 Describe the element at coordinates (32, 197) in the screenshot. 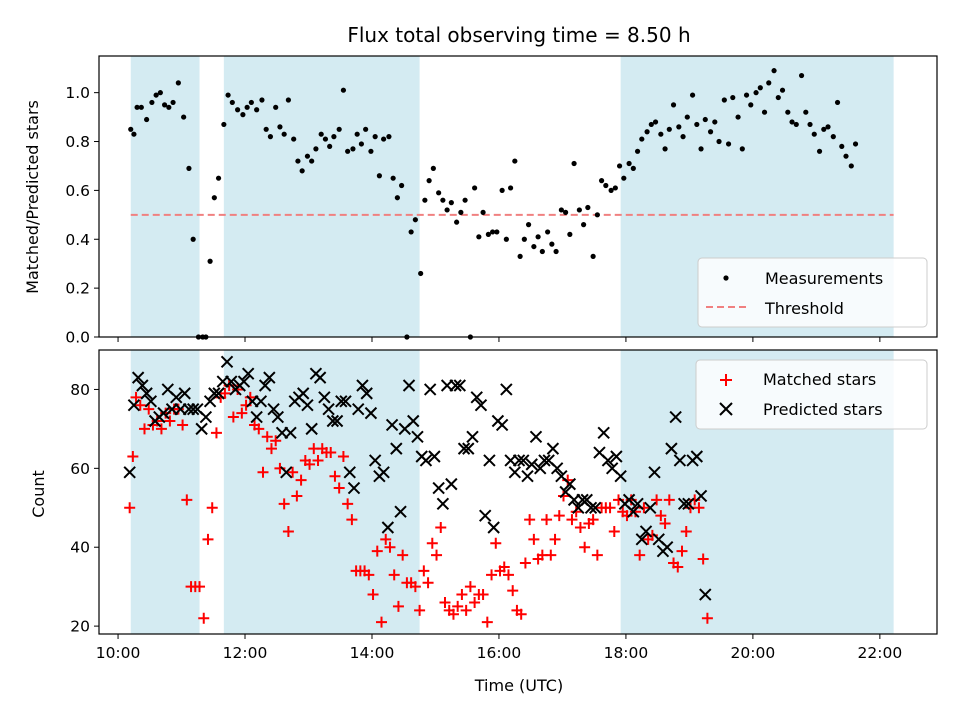

I see `top-y-axis-label: Matched/Predicted stars` at that location.